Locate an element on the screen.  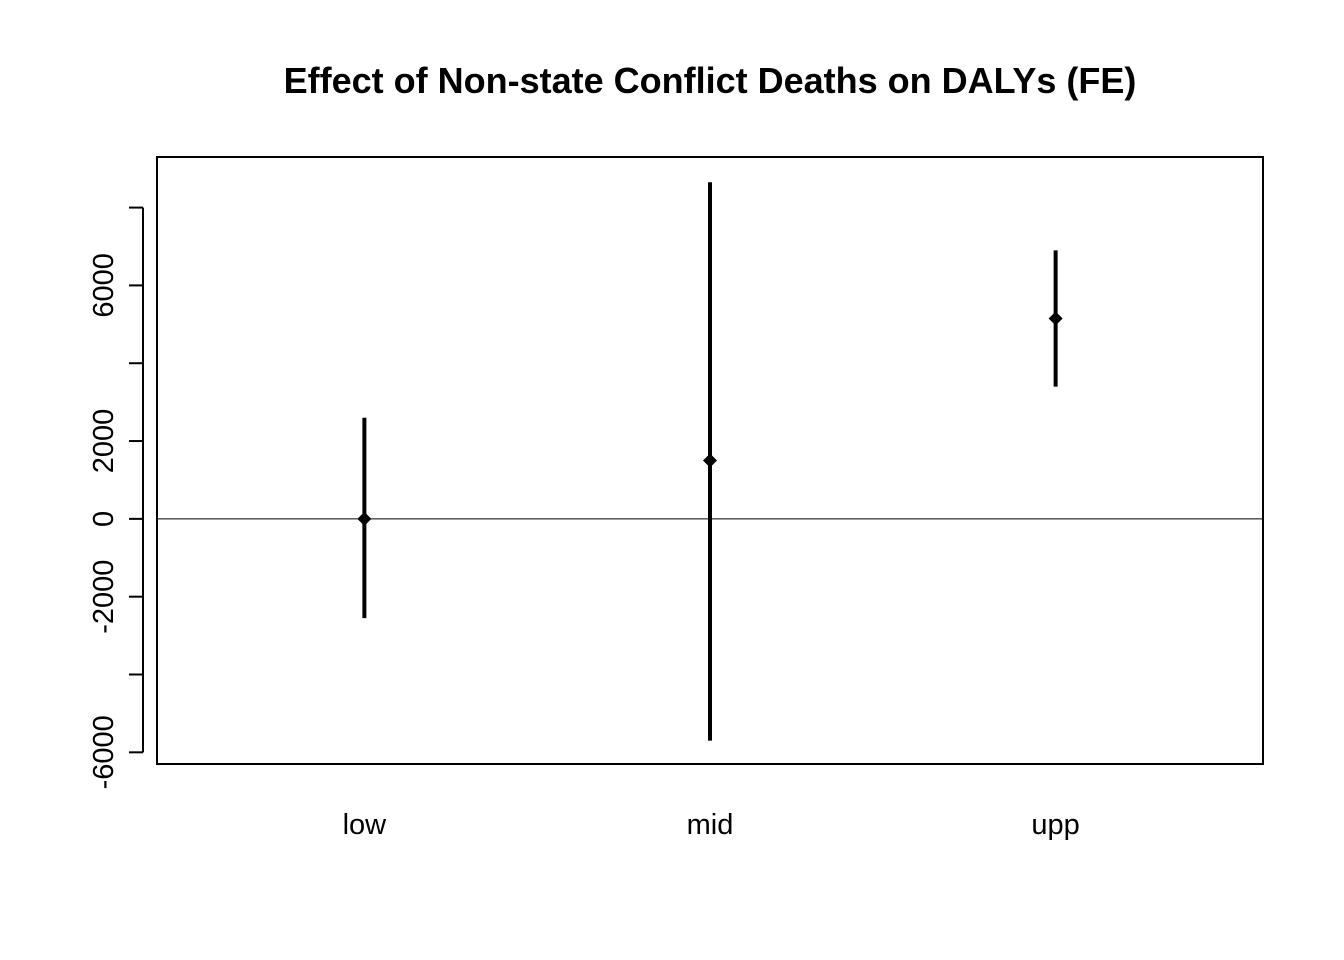
y-tick-label: 0 is located at coordinates (104, 519).